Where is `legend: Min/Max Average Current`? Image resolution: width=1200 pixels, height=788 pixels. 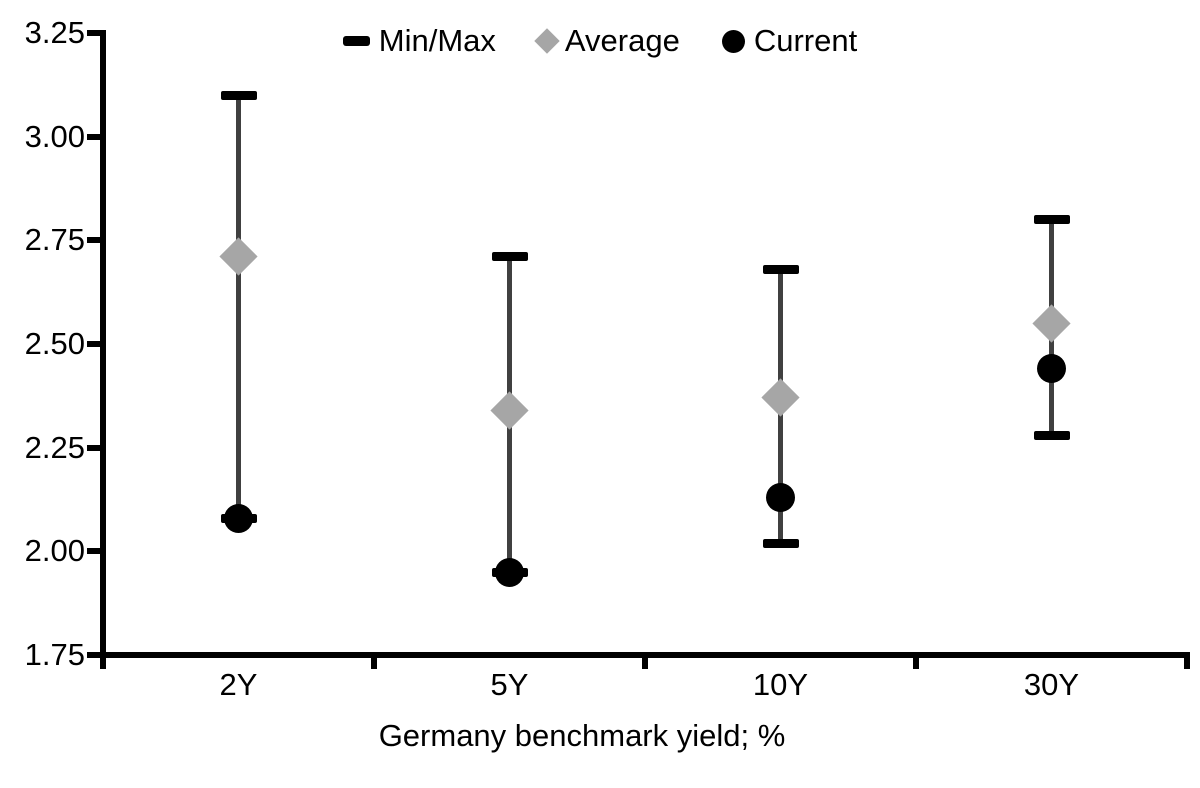 legend: Min/Max Average Current is located at coordinates (600, 41).